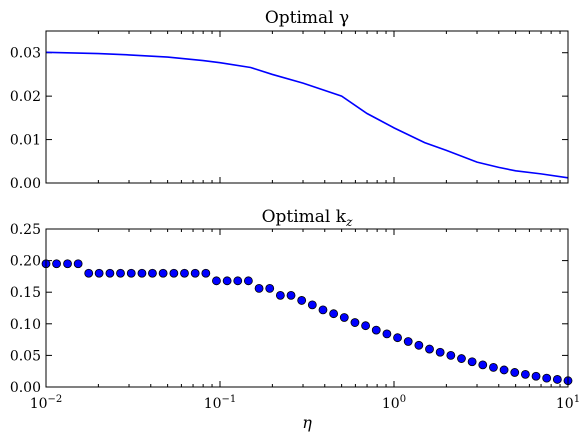 Image resolution: width=581 pixels, height=441 pixels. I want to click on y-tick-label: 0.15, so click(25, 293).